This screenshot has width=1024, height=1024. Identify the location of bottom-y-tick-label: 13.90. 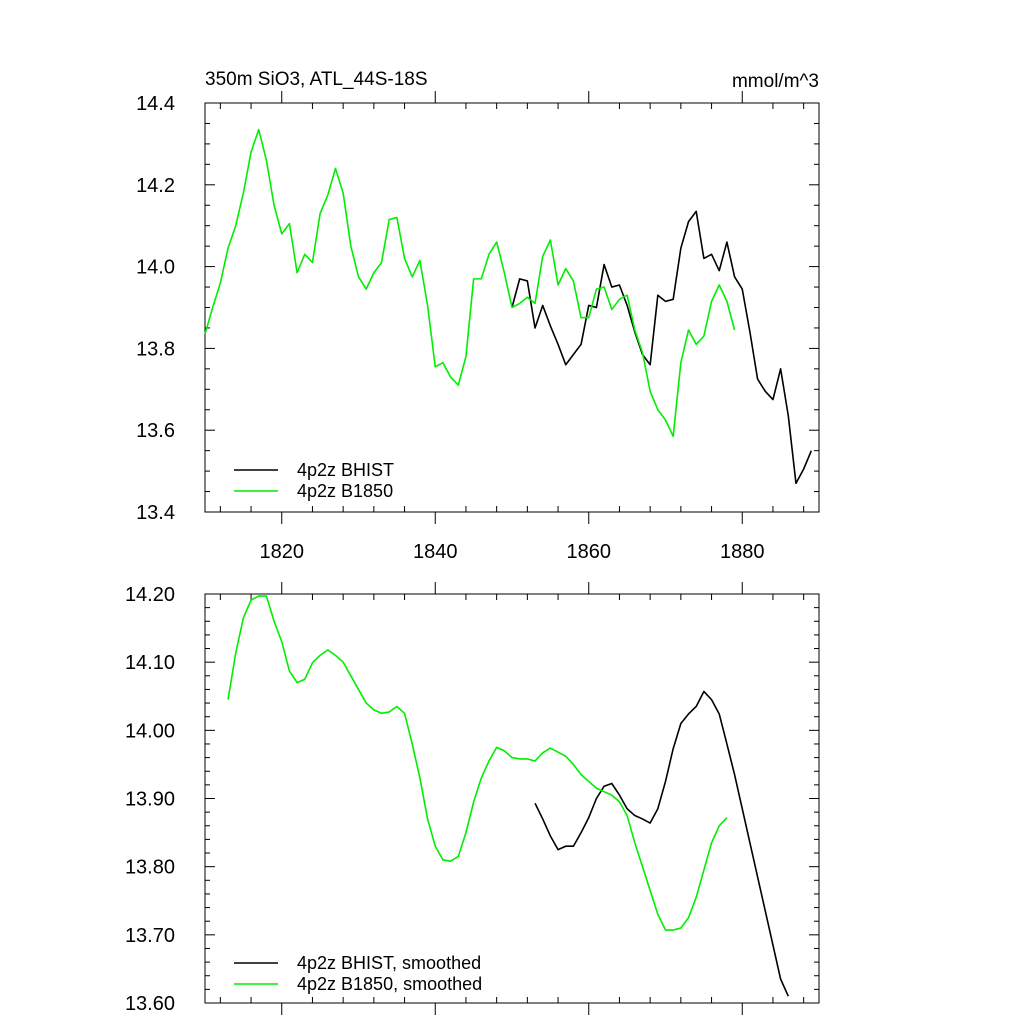
(150, 800).